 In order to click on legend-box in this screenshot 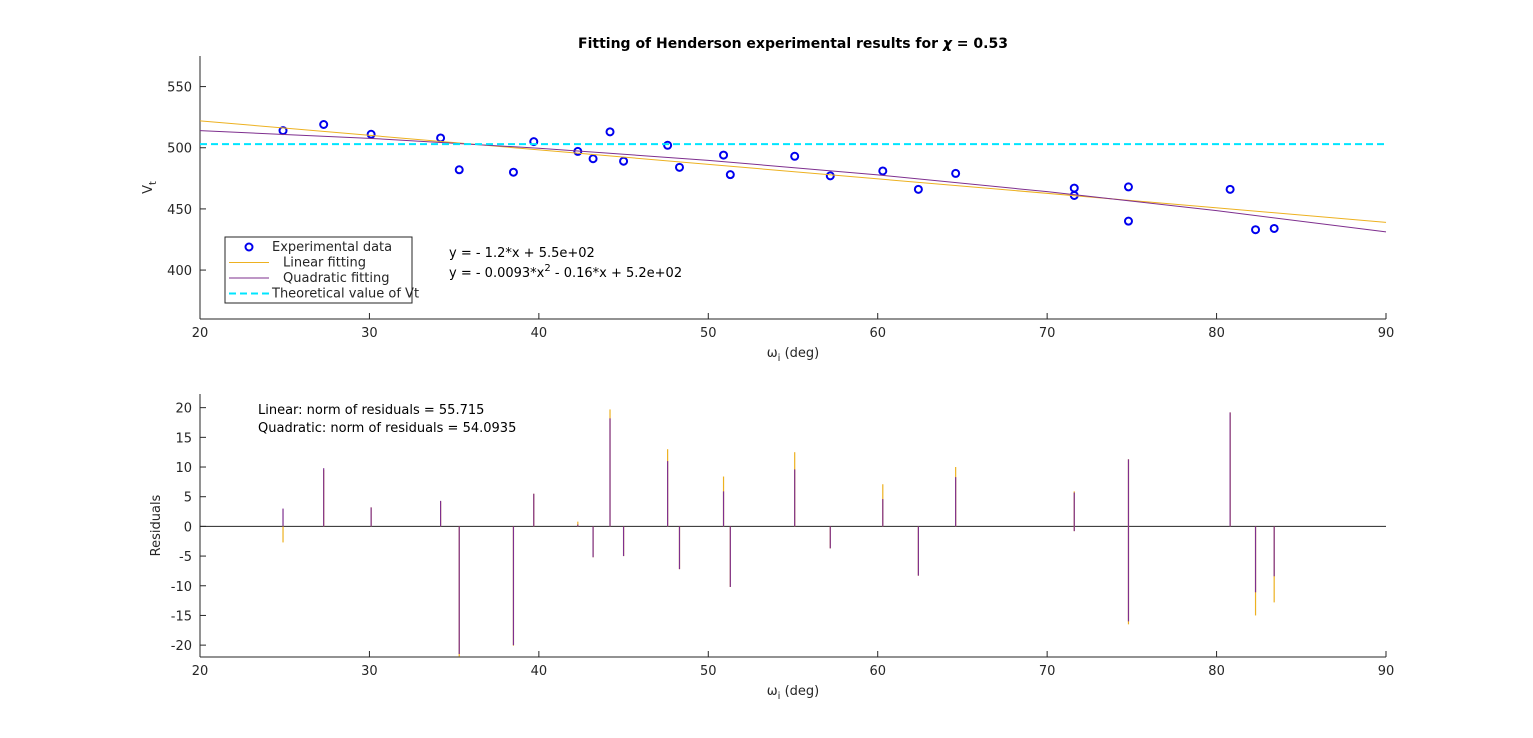, I will do `click(318, 270)`.